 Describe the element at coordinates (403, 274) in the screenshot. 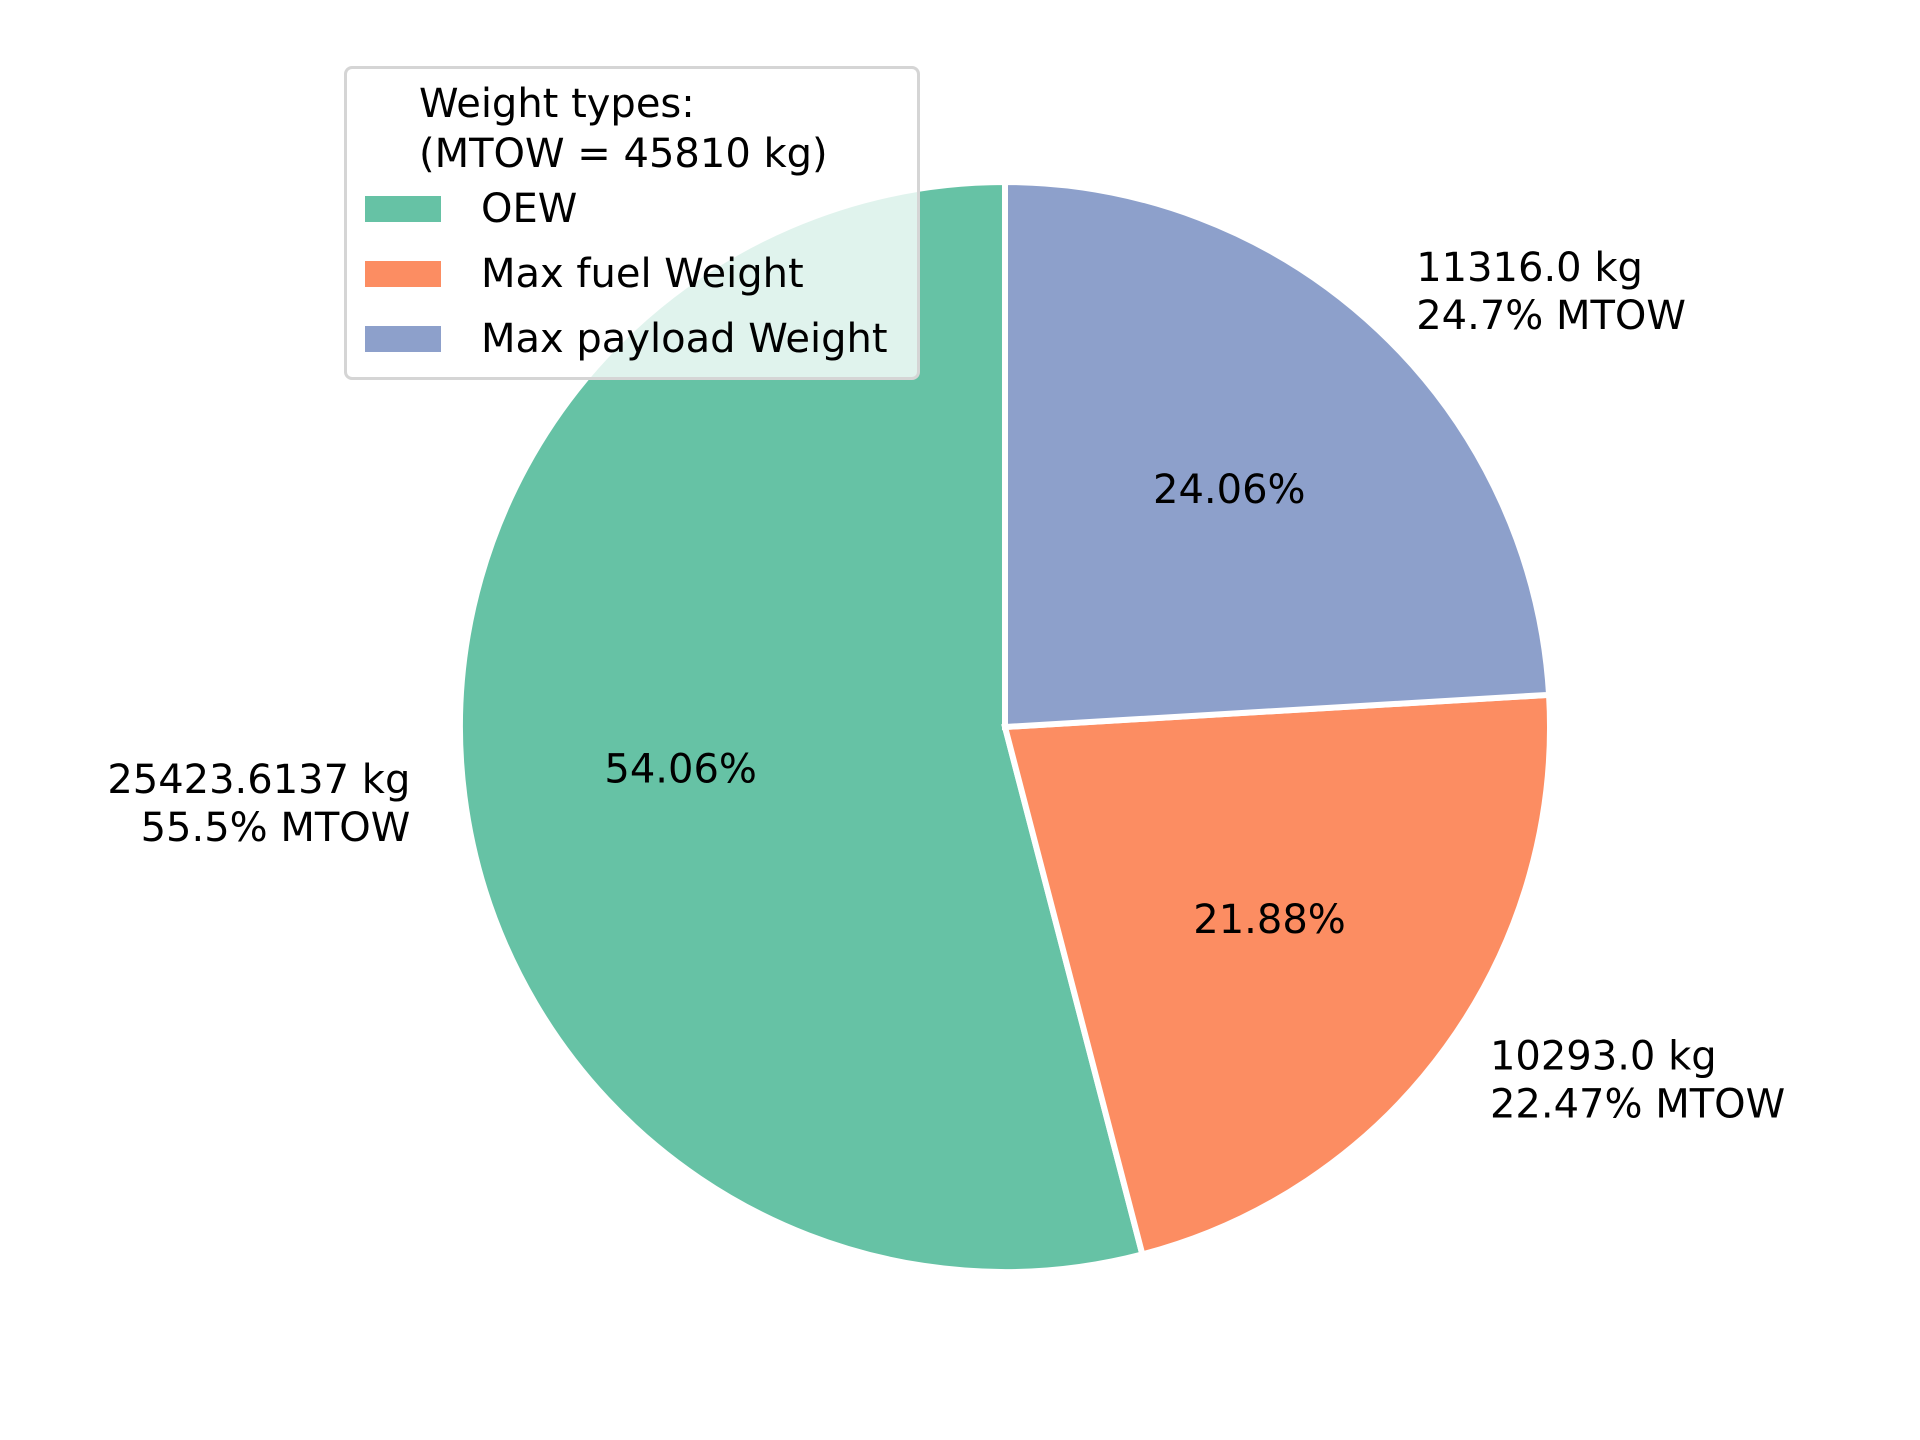

I see `legend-swatch-max-fuel-weight` at that location.